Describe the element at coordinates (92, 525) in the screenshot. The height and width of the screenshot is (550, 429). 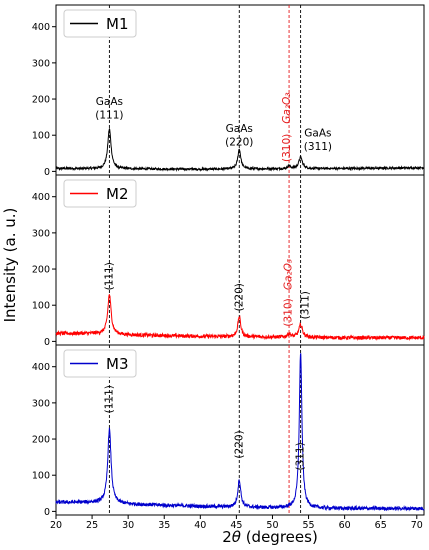
I see `x-tick-label: 25` at that location.